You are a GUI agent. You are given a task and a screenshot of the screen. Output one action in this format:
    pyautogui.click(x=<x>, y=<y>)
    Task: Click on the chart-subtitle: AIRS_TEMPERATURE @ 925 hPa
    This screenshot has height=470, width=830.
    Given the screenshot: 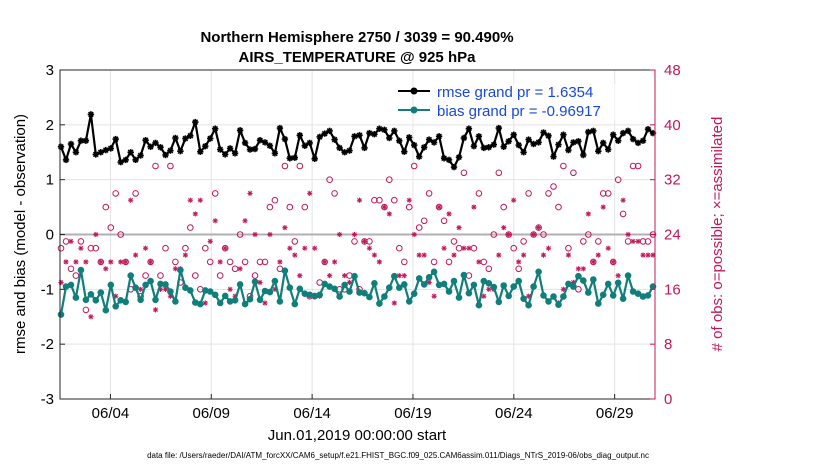 What is the action you would take?
    pyautogui.click(x=358, y=57)
    